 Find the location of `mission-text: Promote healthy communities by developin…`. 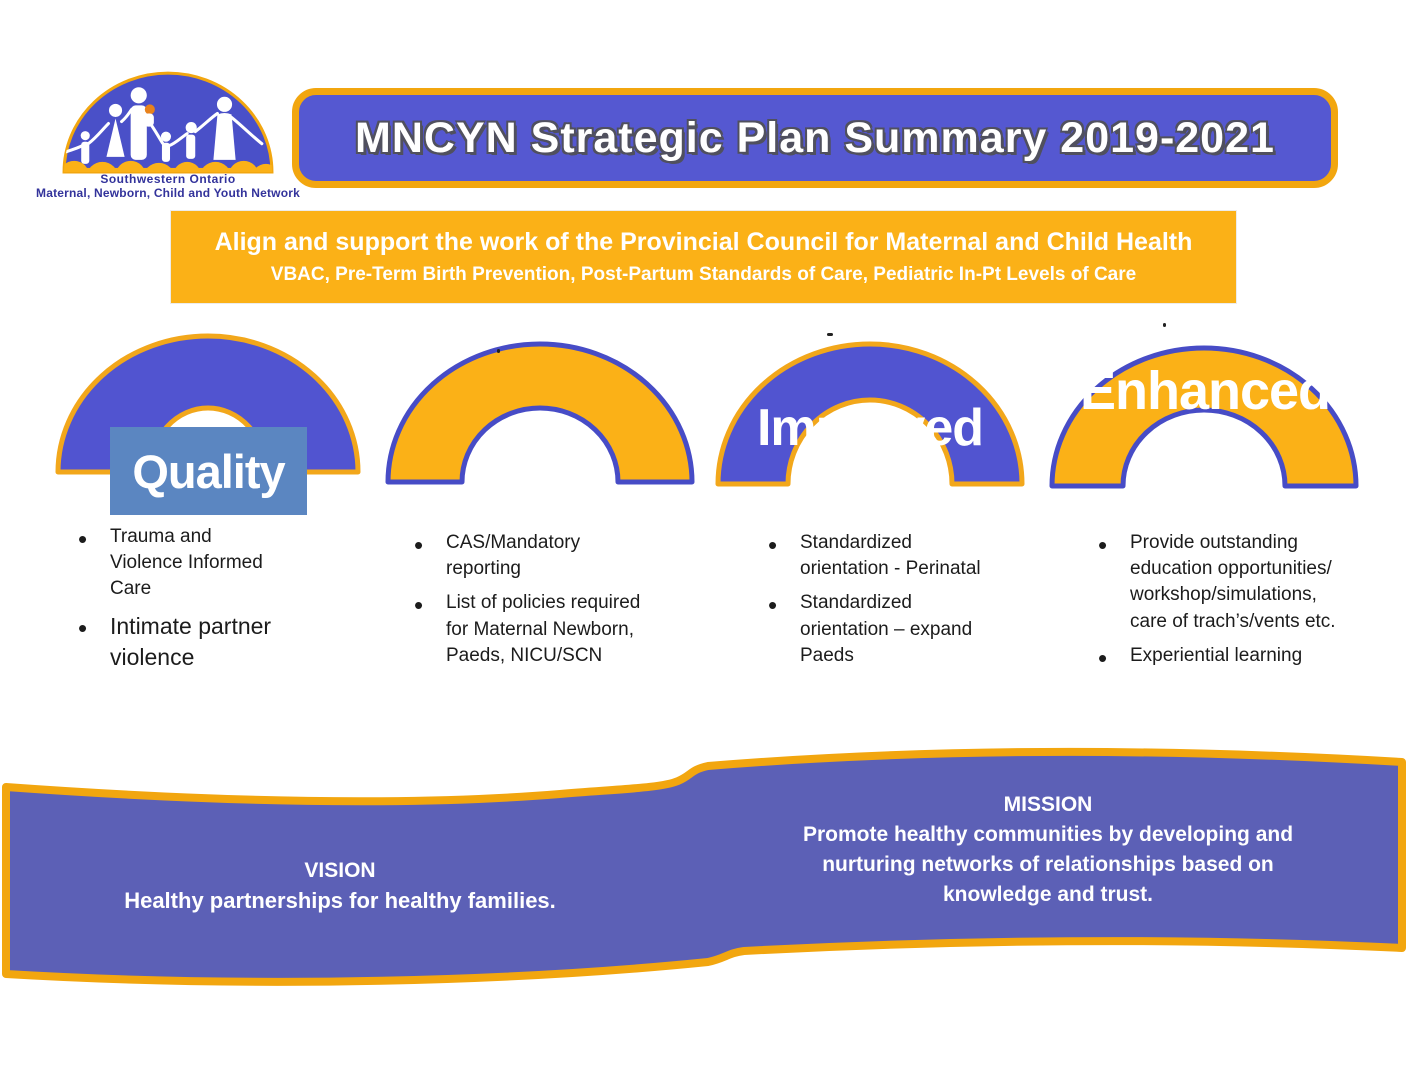

mission-text: Promote healthy communities by developin… is located at coordinates (1048, 864).